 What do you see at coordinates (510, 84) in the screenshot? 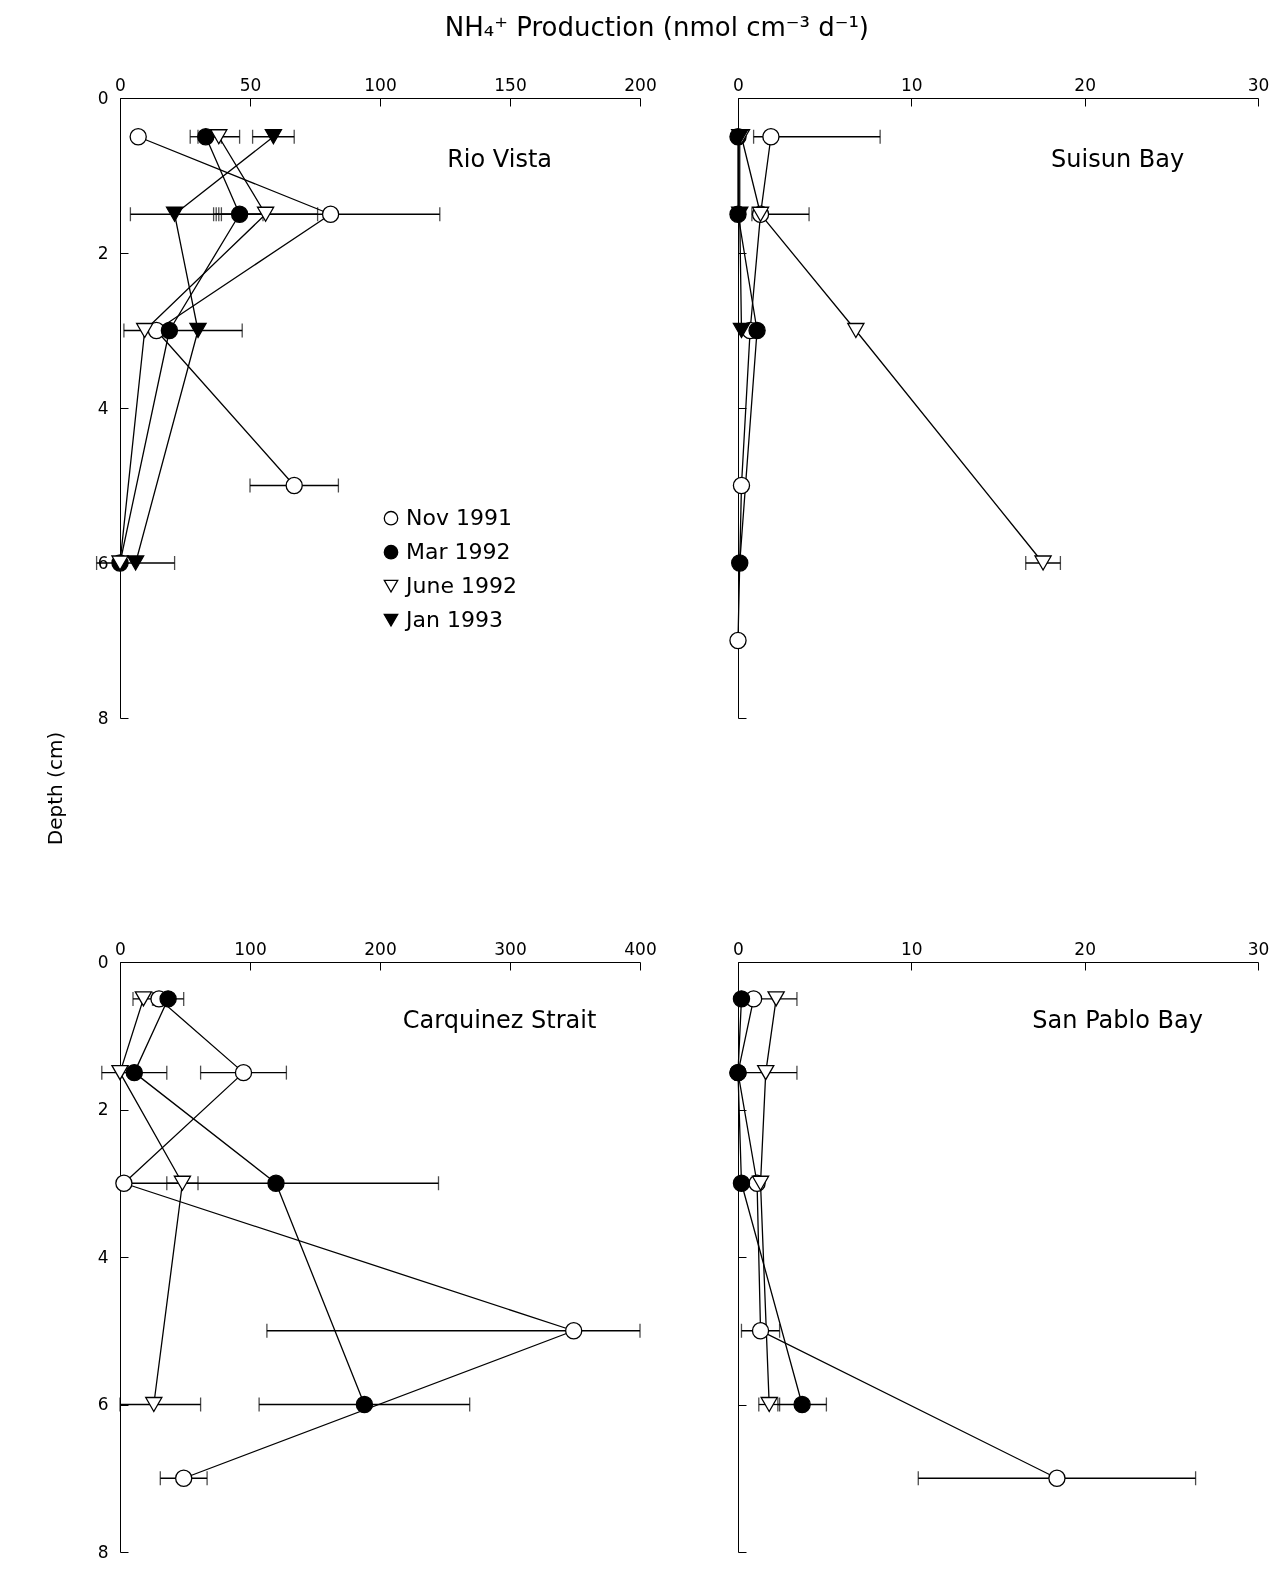
I see `x-tick-label: 150` at bounding box center [510, 84].